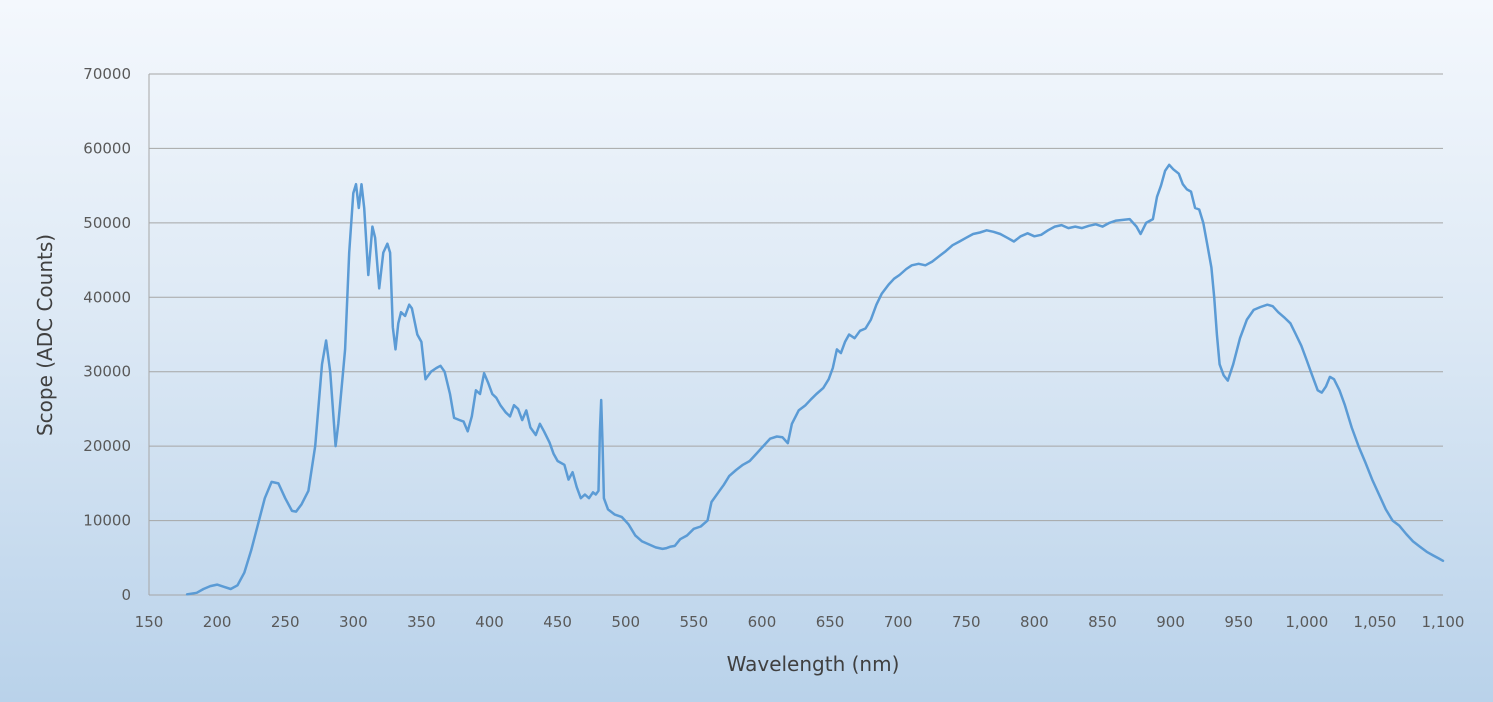 The height and width of the screenshot is (702, 1493). I want to click on x-tick-label: 550, so click(694, 622).